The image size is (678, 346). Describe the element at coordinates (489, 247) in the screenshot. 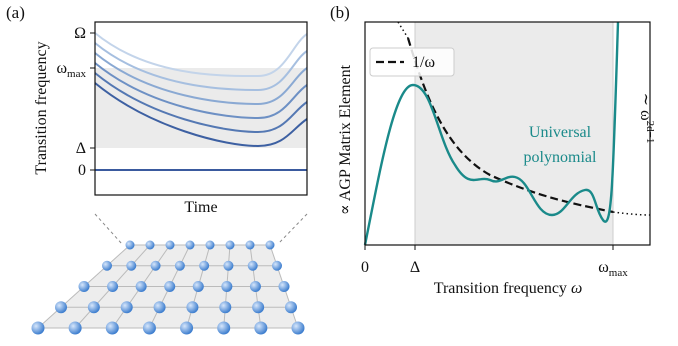

I see `x-ticks` at that location.